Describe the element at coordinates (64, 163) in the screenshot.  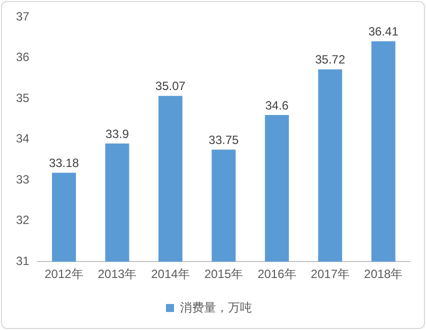
I see `data-label: 33.18` at that location.